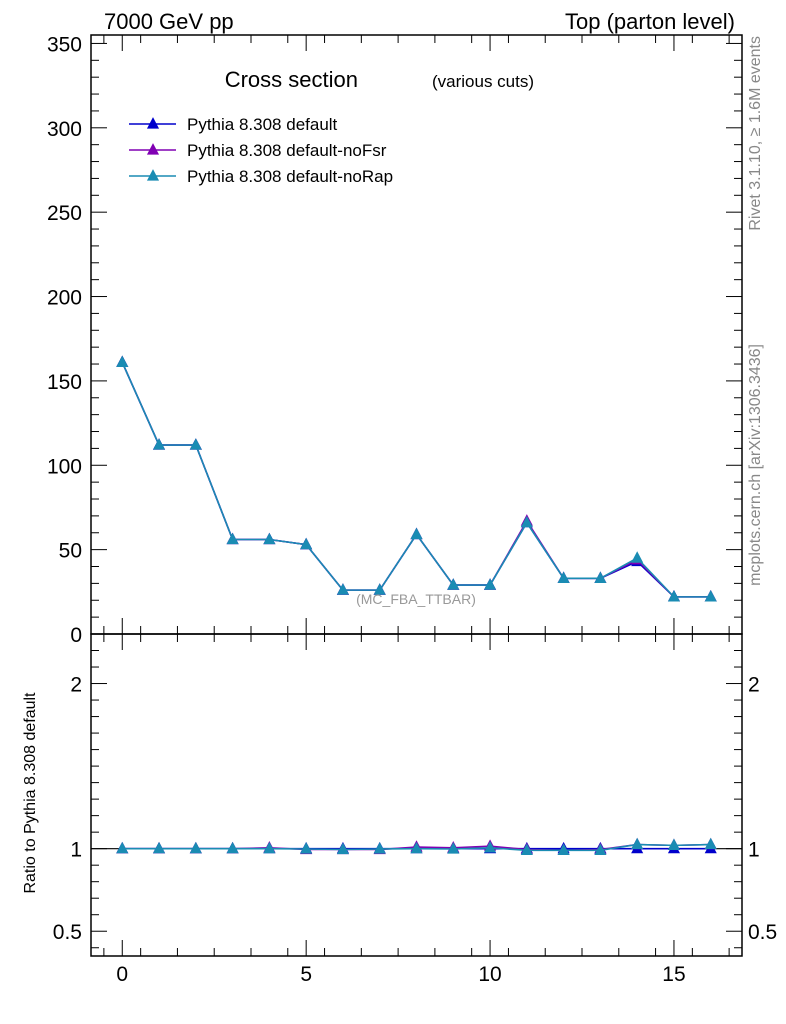 The image size is (786, 1024). I want to click on ratio-series, so click(416, 846).